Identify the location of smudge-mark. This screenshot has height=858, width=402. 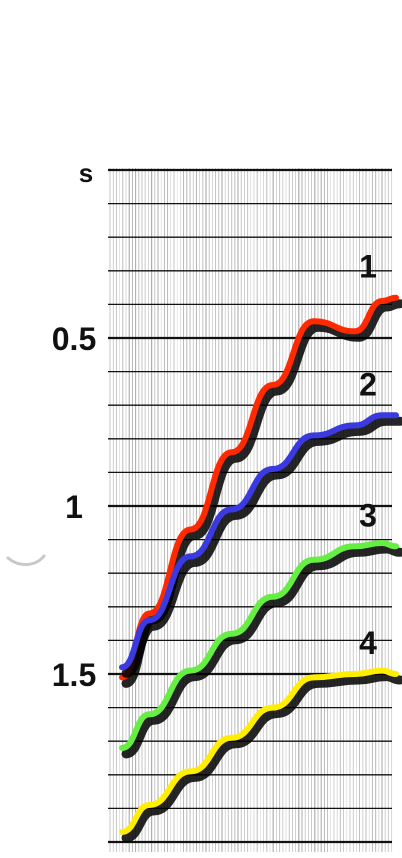
(26, 560).